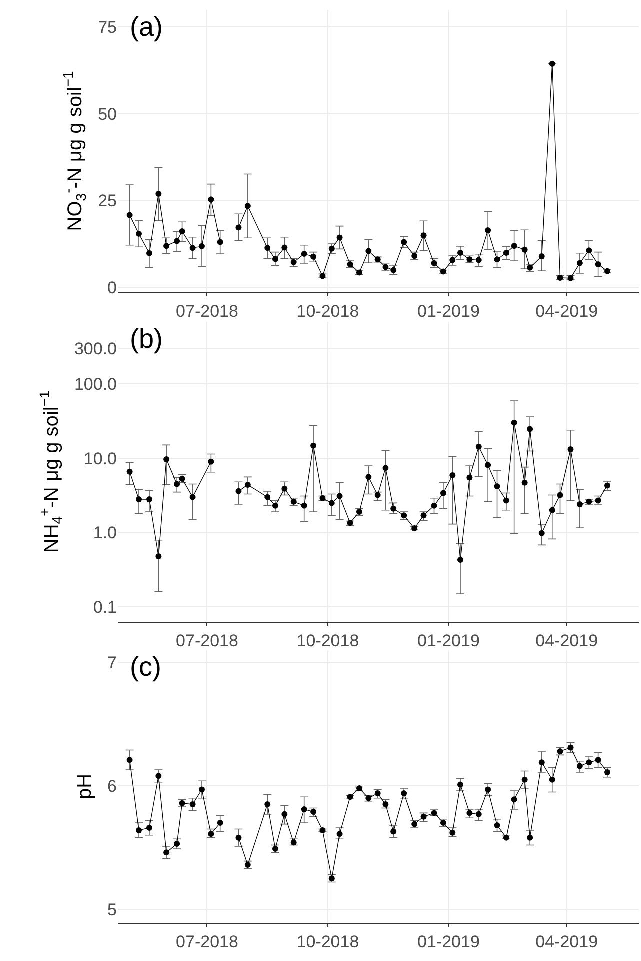 Image resolution: width=641 pixels, height=961 pixels. I want to click on y-tick-label: 75, so click(107, 28).